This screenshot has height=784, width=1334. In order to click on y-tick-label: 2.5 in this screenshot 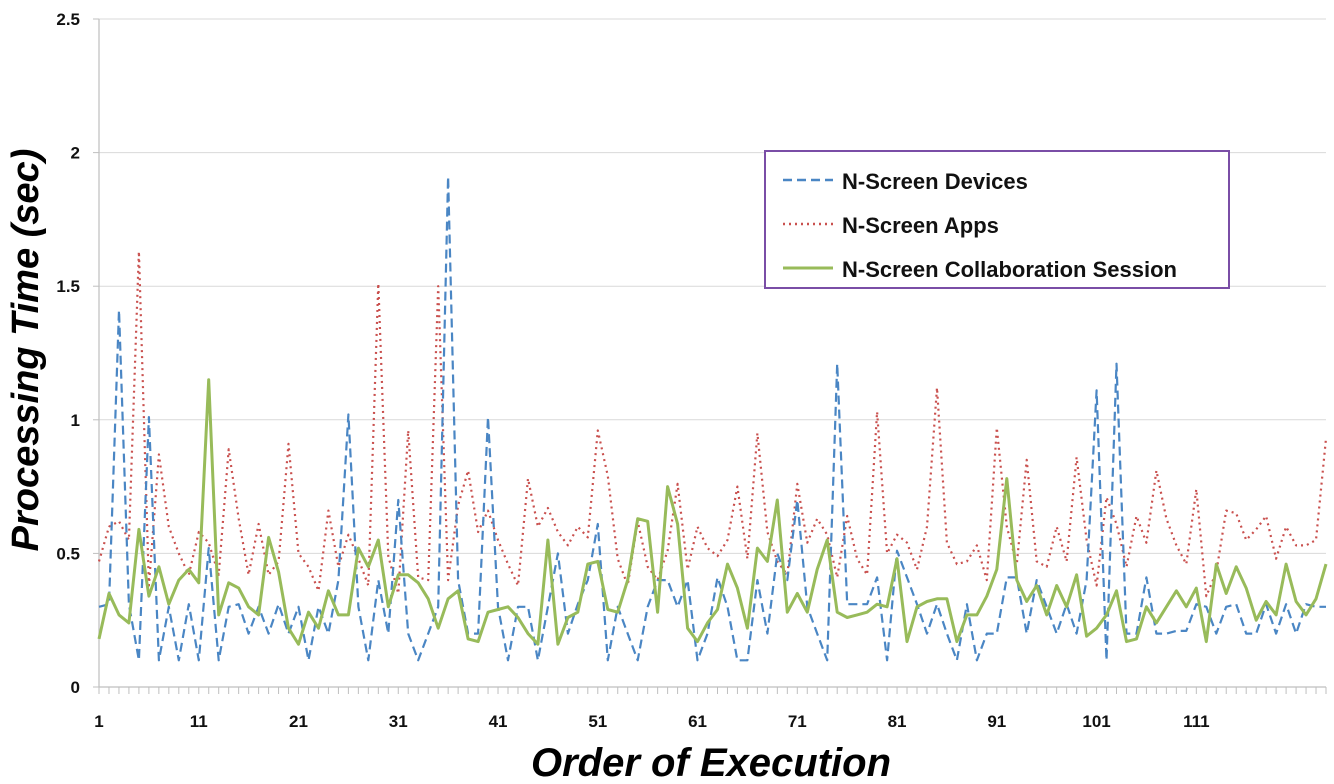, I will do `click(68, 19)`.